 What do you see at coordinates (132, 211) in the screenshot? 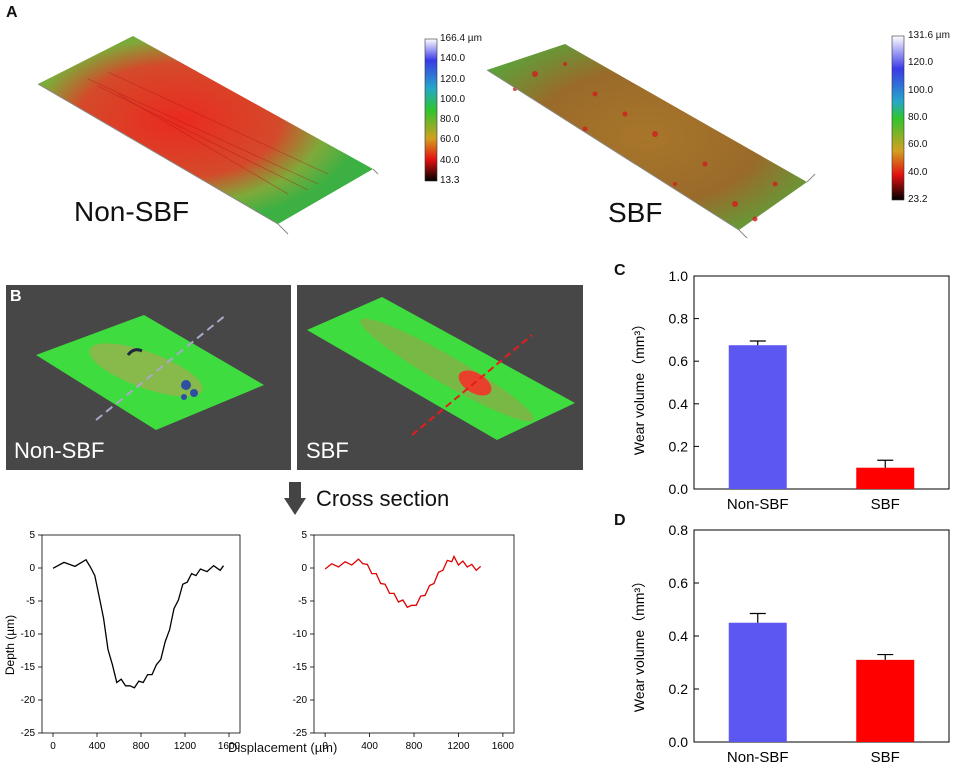
I see `panel-a-caption-non-sbf: Non-SBF` at bounding box center [132, 211].